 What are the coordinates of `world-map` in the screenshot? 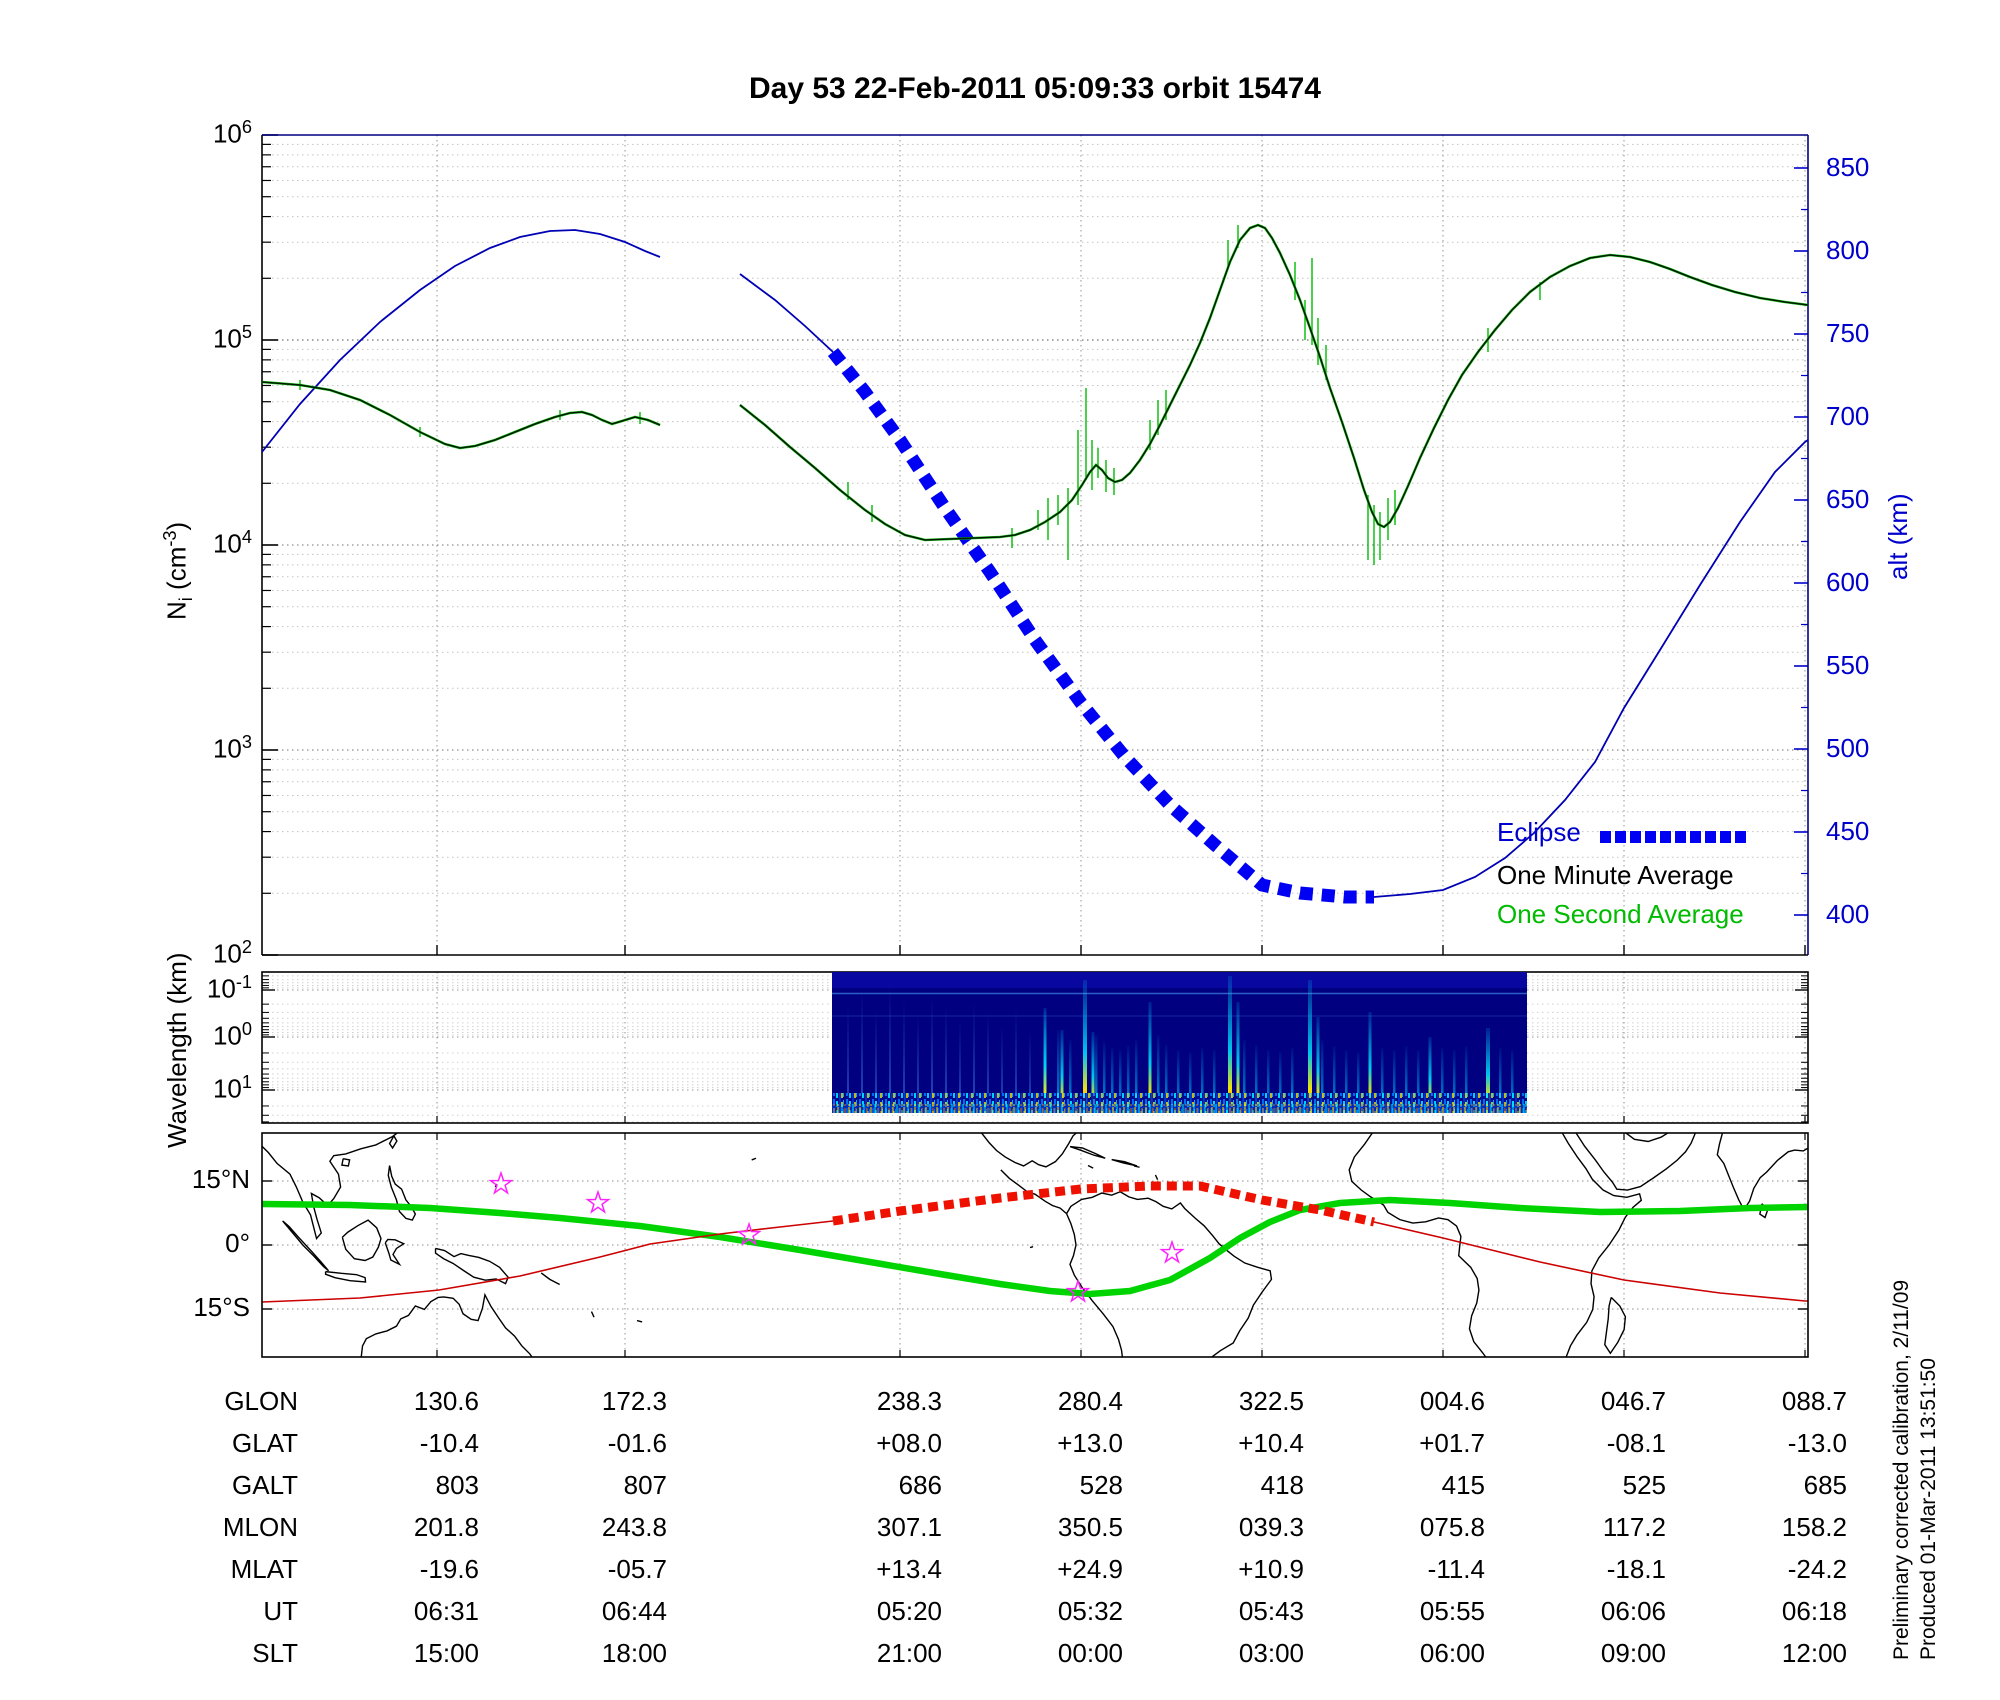 It's located at (1035, 1245).